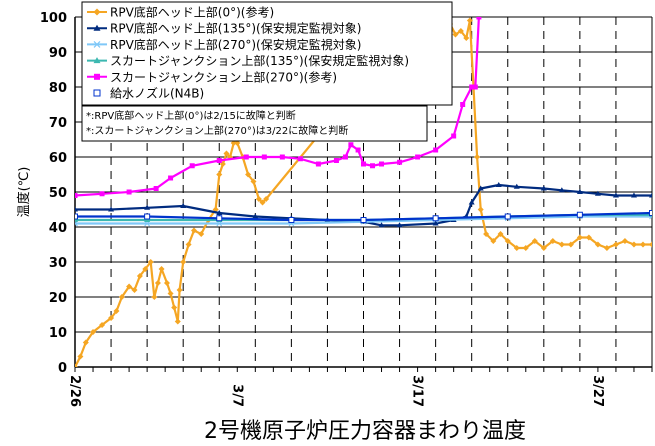  I want to click on y-tick-label: 100, so click(53, 18).